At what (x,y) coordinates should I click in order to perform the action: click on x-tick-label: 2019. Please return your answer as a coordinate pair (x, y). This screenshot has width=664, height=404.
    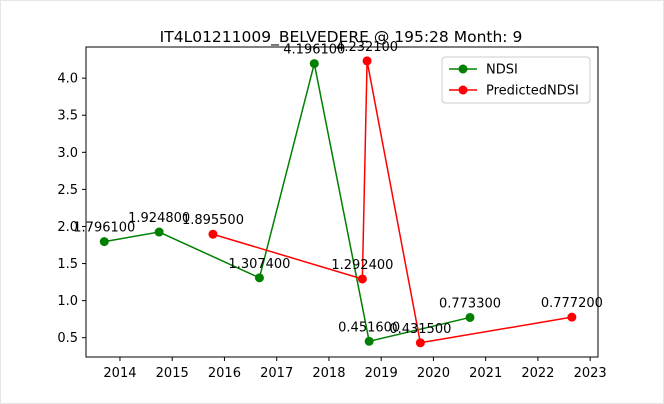
    Looking at the image, I should click on (381, 373).